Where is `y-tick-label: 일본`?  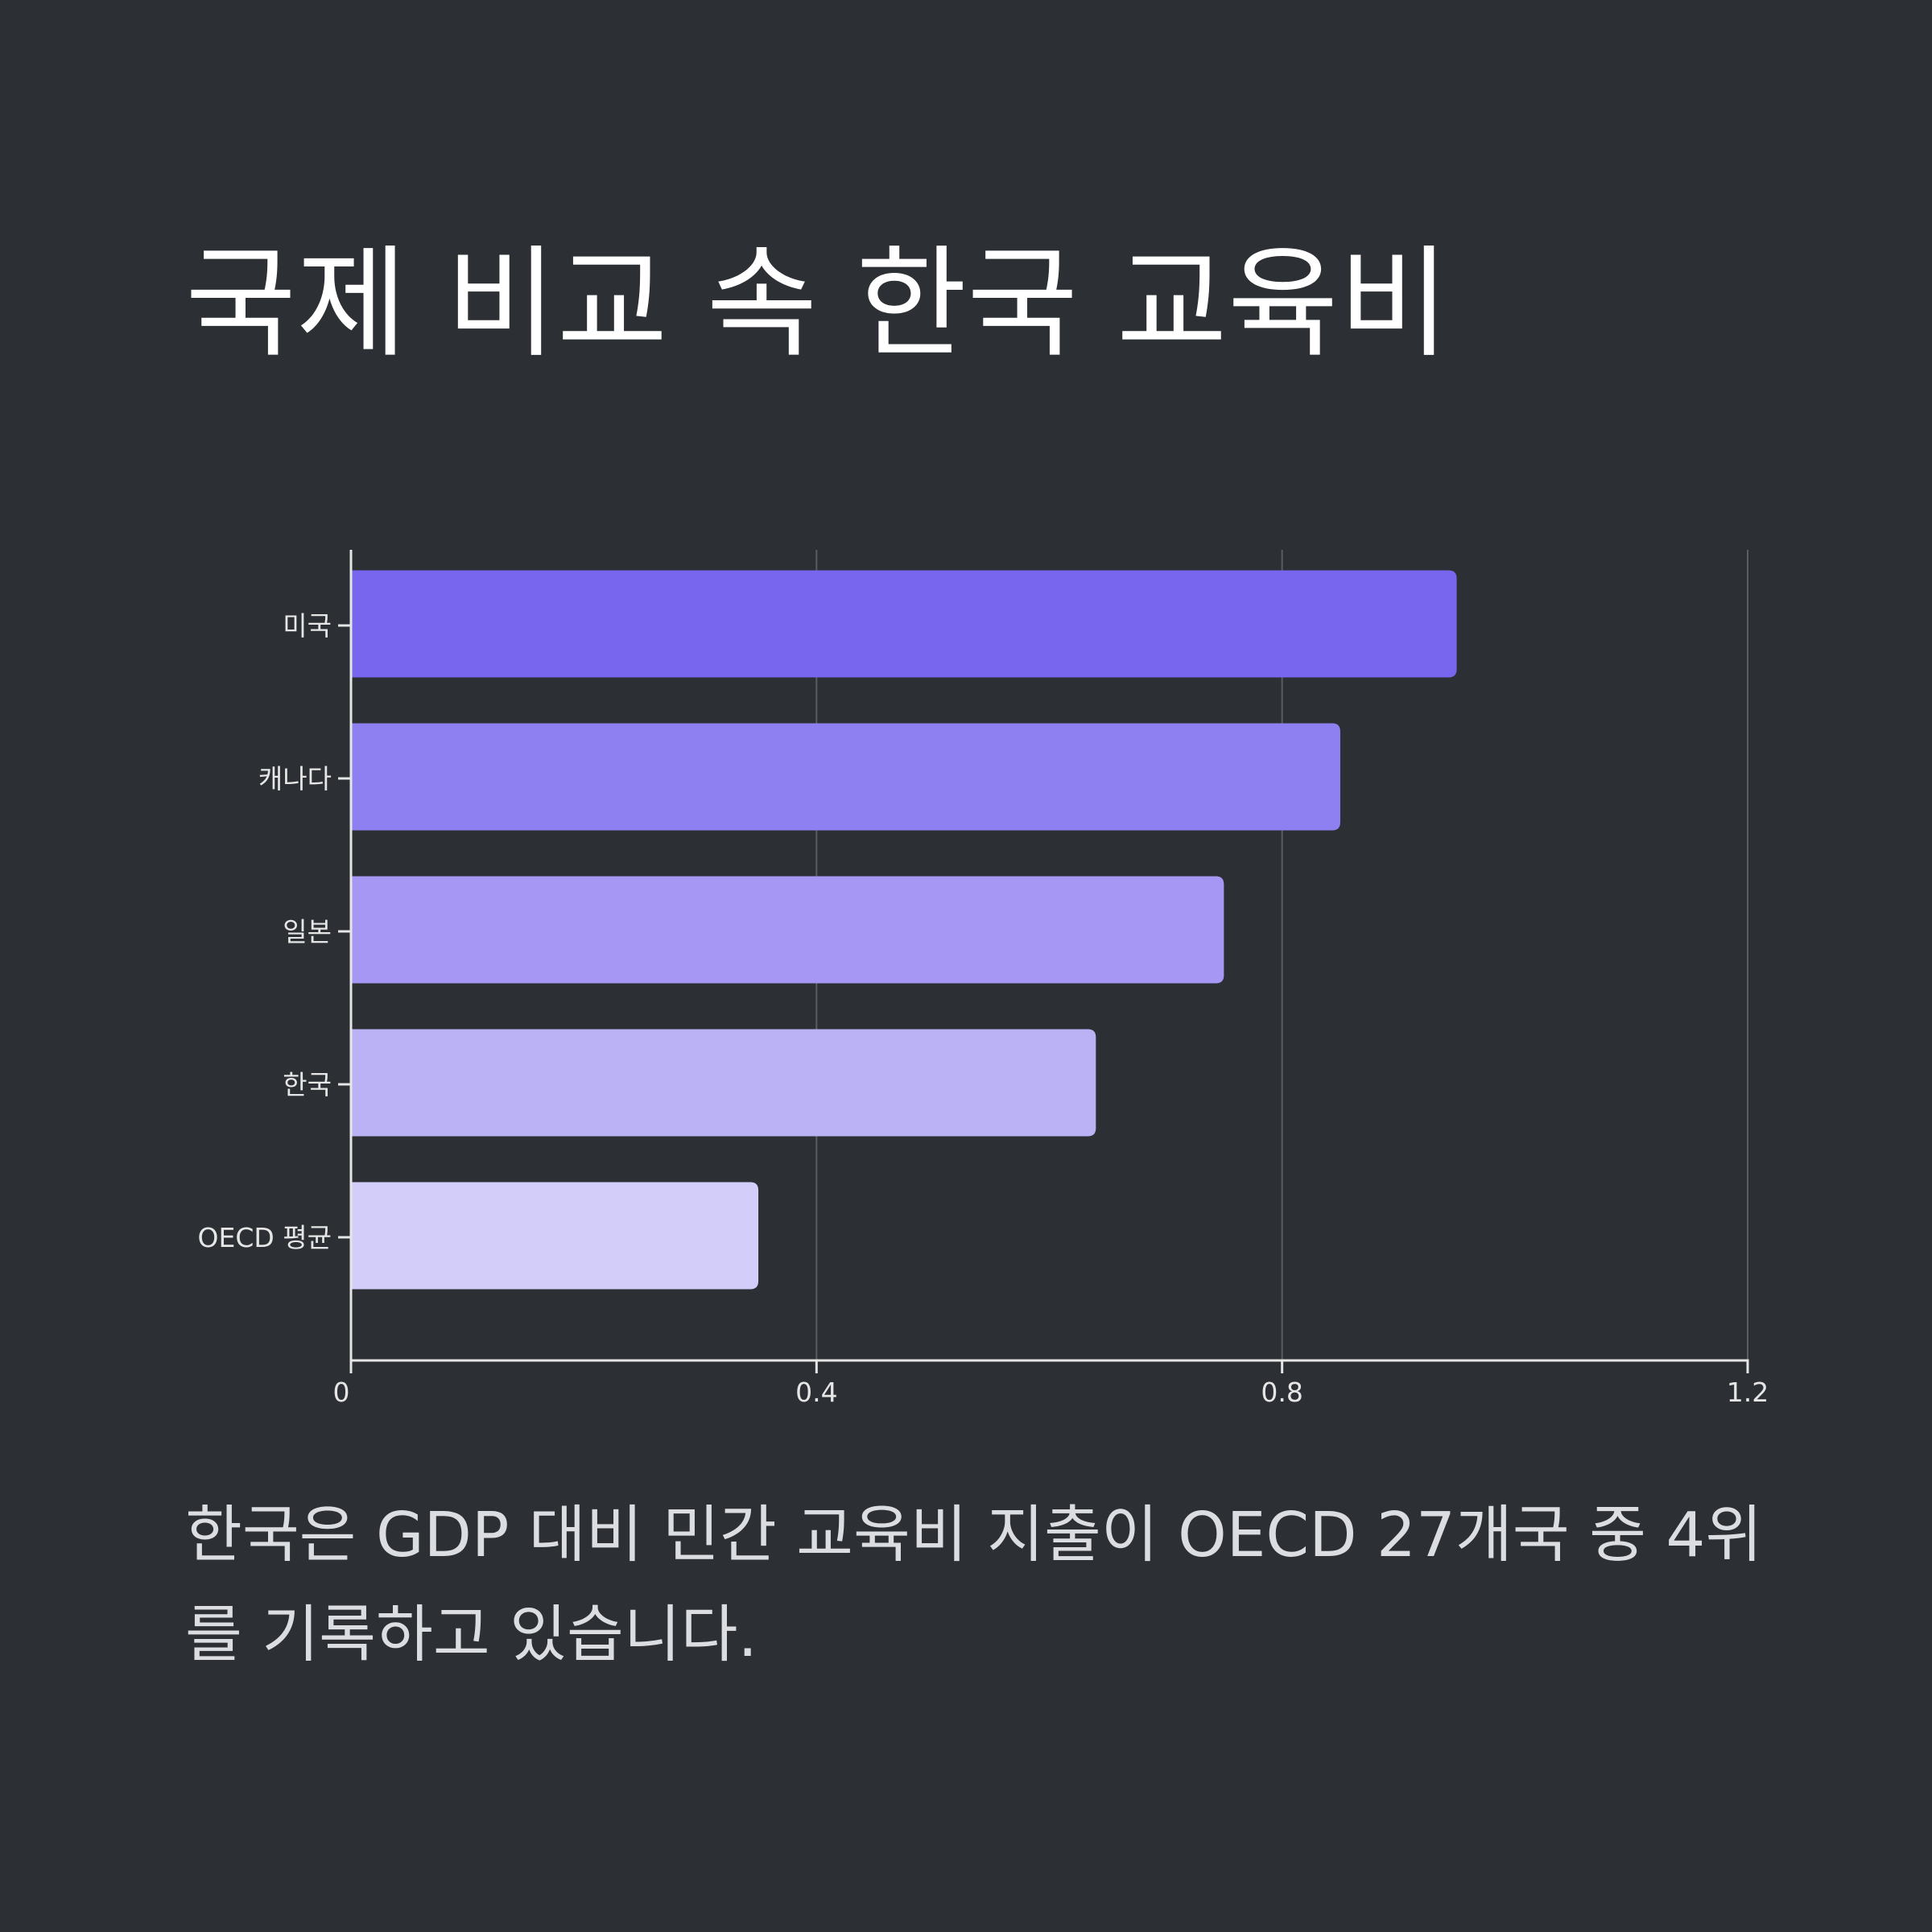
y-tick-label: 일본 is located at coordinates (307, 931).